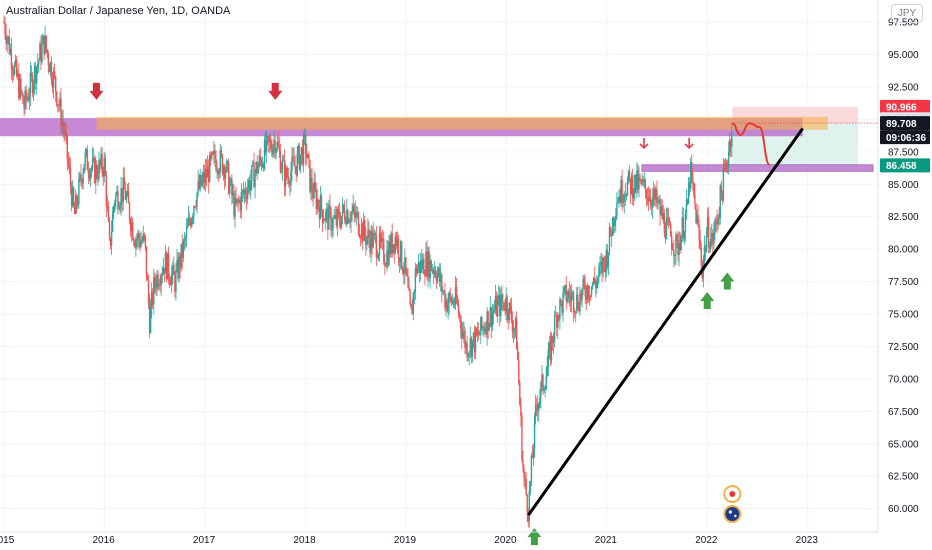 Image resolution: width=932 pixels, height=550 pixels. Describe the element at coordinates (732, 514) in the screenshot. I see `australia-flag-icon` at that location.